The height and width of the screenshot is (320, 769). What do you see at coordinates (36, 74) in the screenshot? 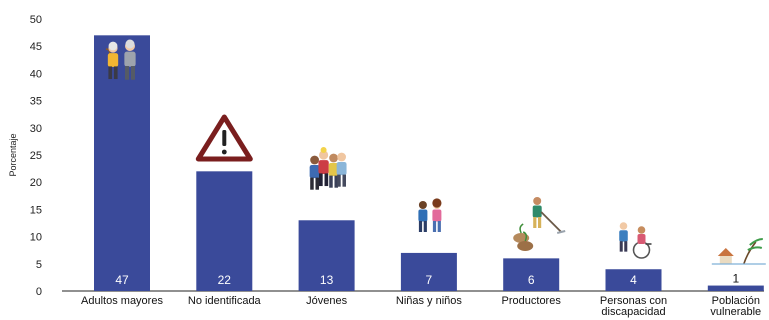
I see `y-tick-label: 40` at bounding box center [36, 74].